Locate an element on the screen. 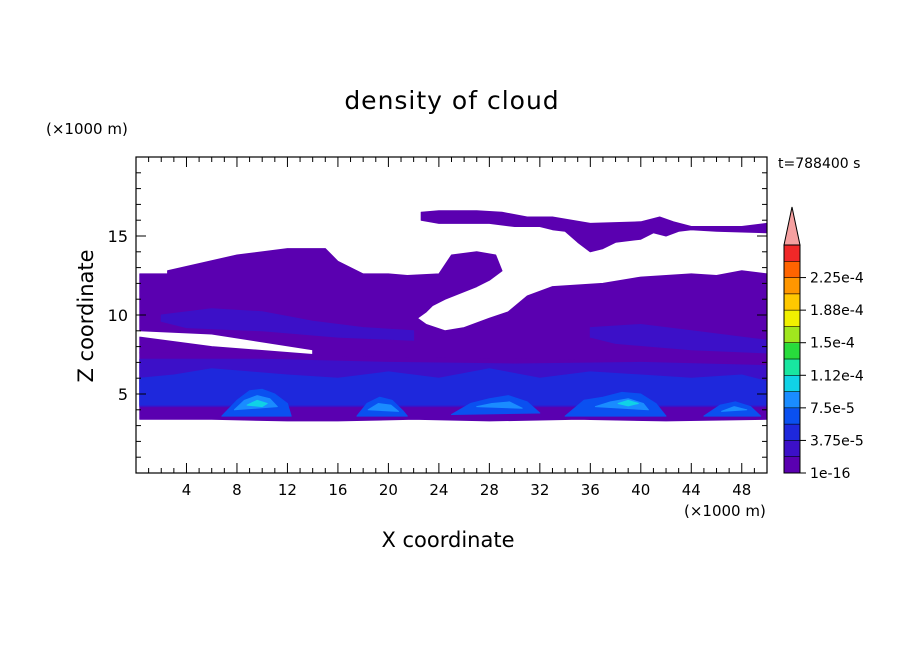 The image size is (904, 654). x-tick-label-4: 4 is located at coordinates (187, 490).